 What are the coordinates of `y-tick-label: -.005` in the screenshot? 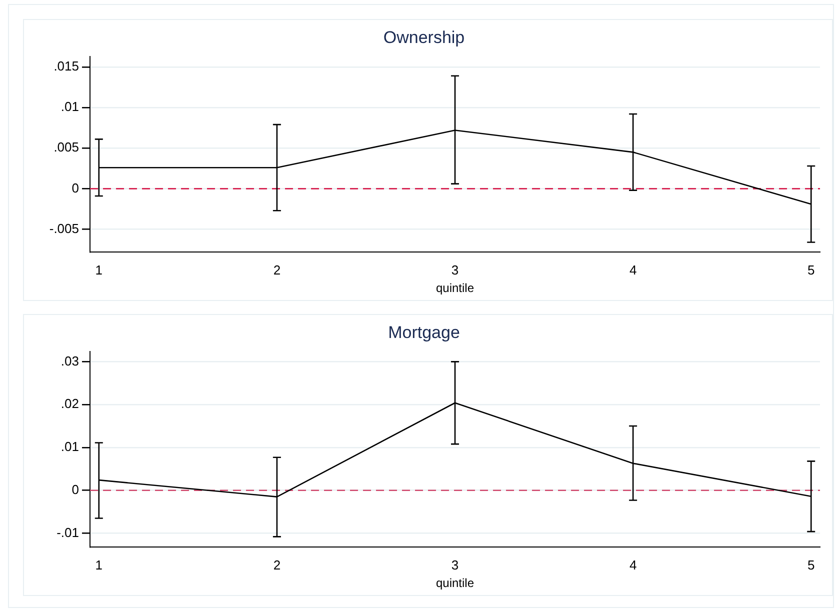 It's located at (64, 228).